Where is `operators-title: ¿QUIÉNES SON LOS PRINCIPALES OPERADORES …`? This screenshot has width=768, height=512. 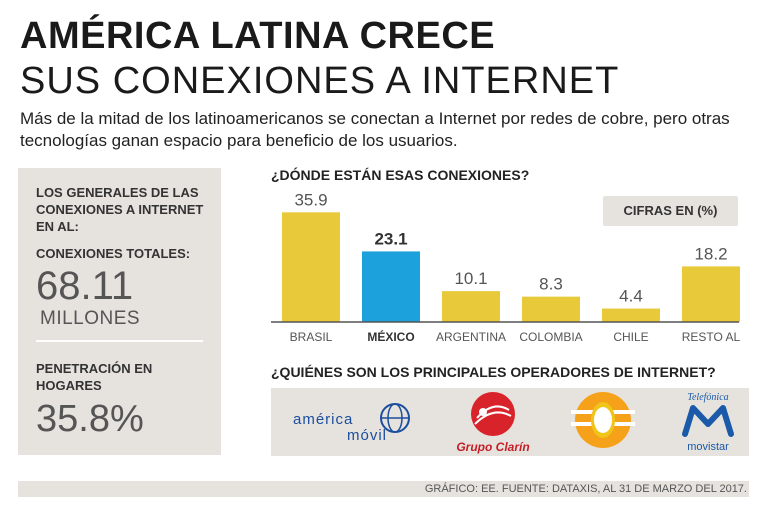
operators-title: ¿QUIÉNES SON LOS PRINCIPALES OPERADORES … is located at coordinates (493, 372).